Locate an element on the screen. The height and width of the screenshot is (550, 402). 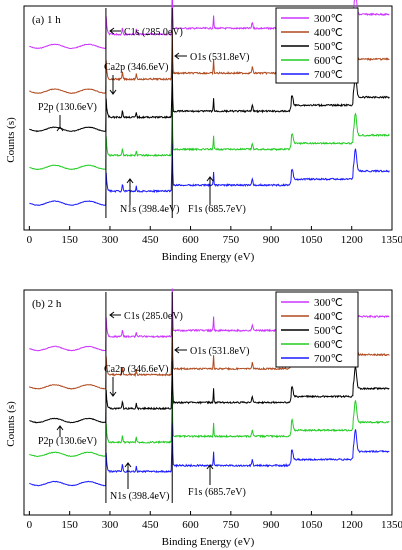
panel-b-xlabel: Binding Energy (eV) is located at coordinates (208, 542).